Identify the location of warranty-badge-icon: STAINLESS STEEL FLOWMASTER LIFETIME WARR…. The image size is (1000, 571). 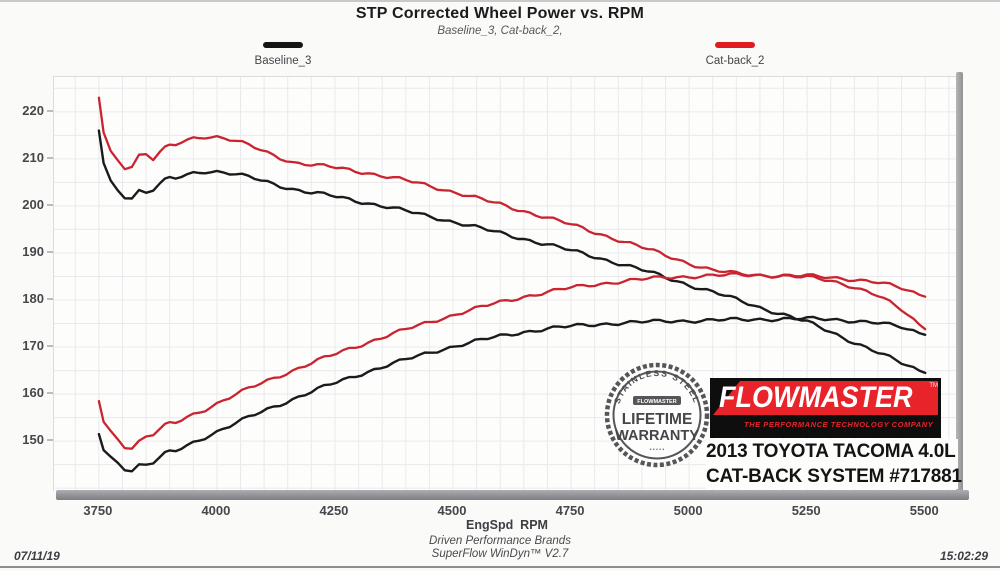
(657, 415).